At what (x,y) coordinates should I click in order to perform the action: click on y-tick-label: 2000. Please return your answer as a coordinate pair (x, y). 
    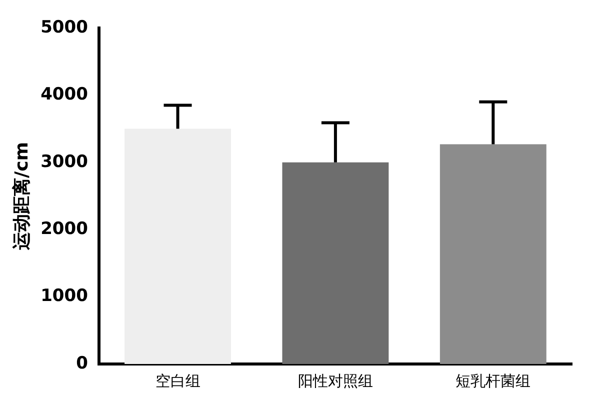
    Looking at the image, I should click on (64, 229).